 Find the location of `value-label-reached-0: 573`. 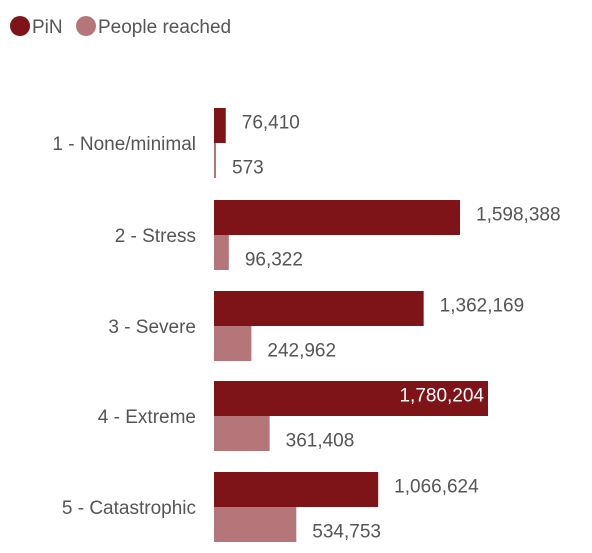

value-label-reached-0: 573 is located at coordinates (248, 168).